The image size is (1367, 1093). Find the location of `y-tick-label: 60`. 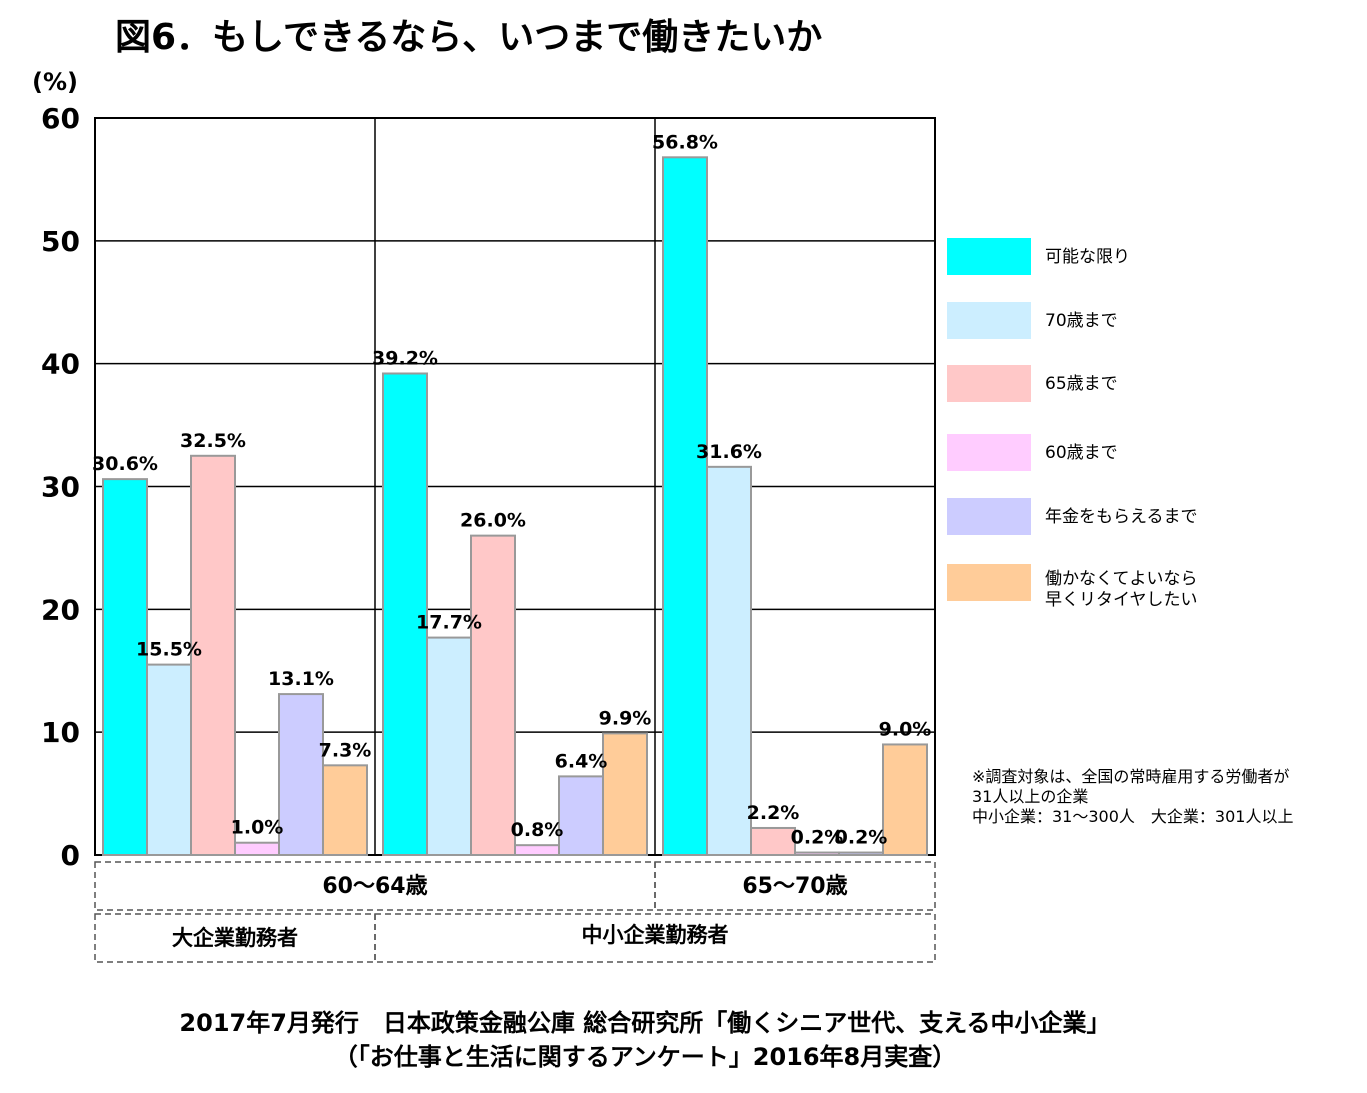

y-tick-label: 60 is located at coordinates (60, 118).